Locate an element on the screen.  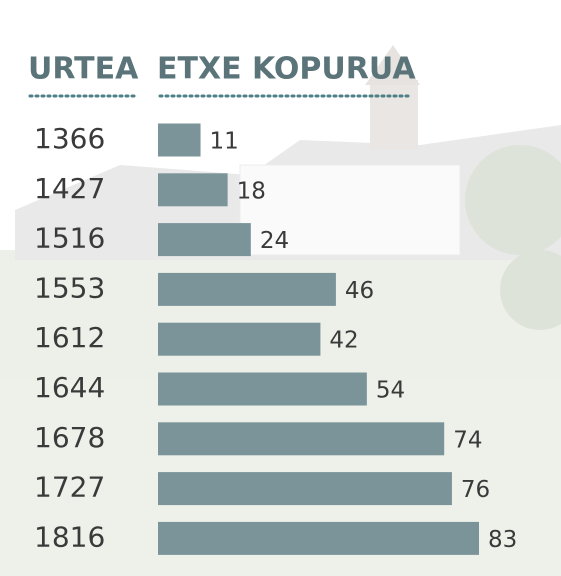
category-label: 1727 is located at coordinates (69, 487).